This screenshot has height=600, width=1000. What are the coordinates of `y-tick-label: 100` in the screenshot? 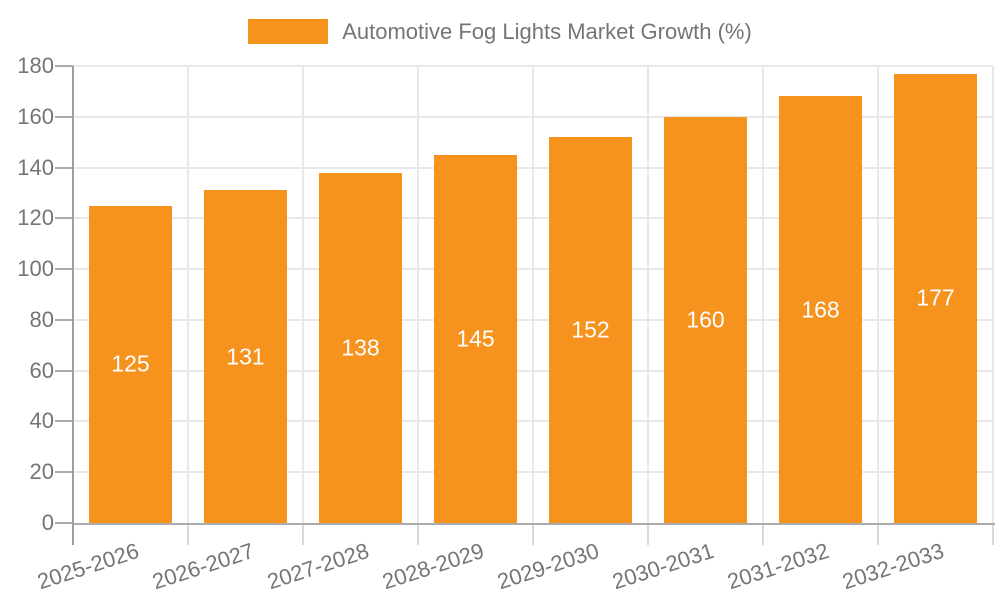 It's located at (35, 269).